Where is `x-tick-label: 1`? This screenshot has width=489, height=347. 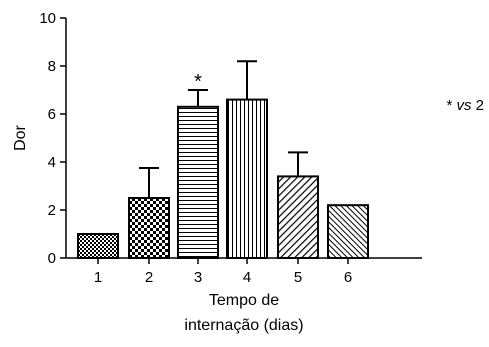 x-tick-label: 1 is located at coordinates (98, 277).